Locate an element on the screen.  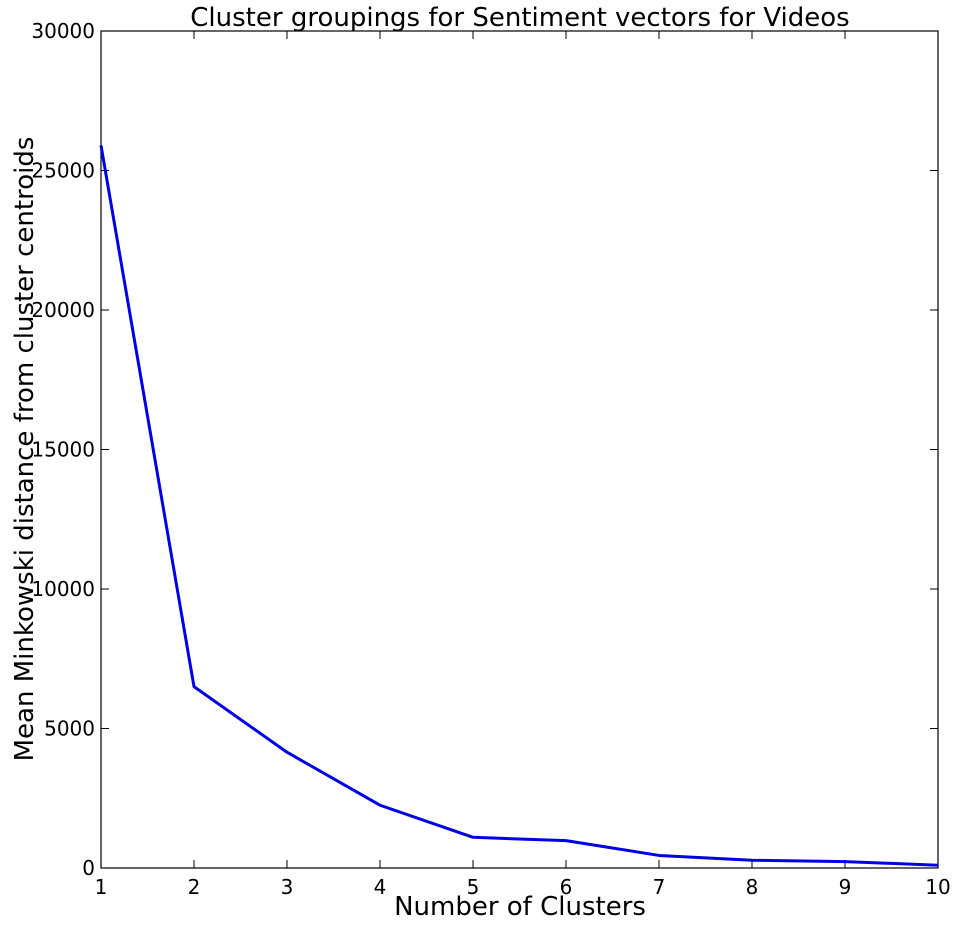
y-tick-label: 25000 is located at coordinates (63, 171).